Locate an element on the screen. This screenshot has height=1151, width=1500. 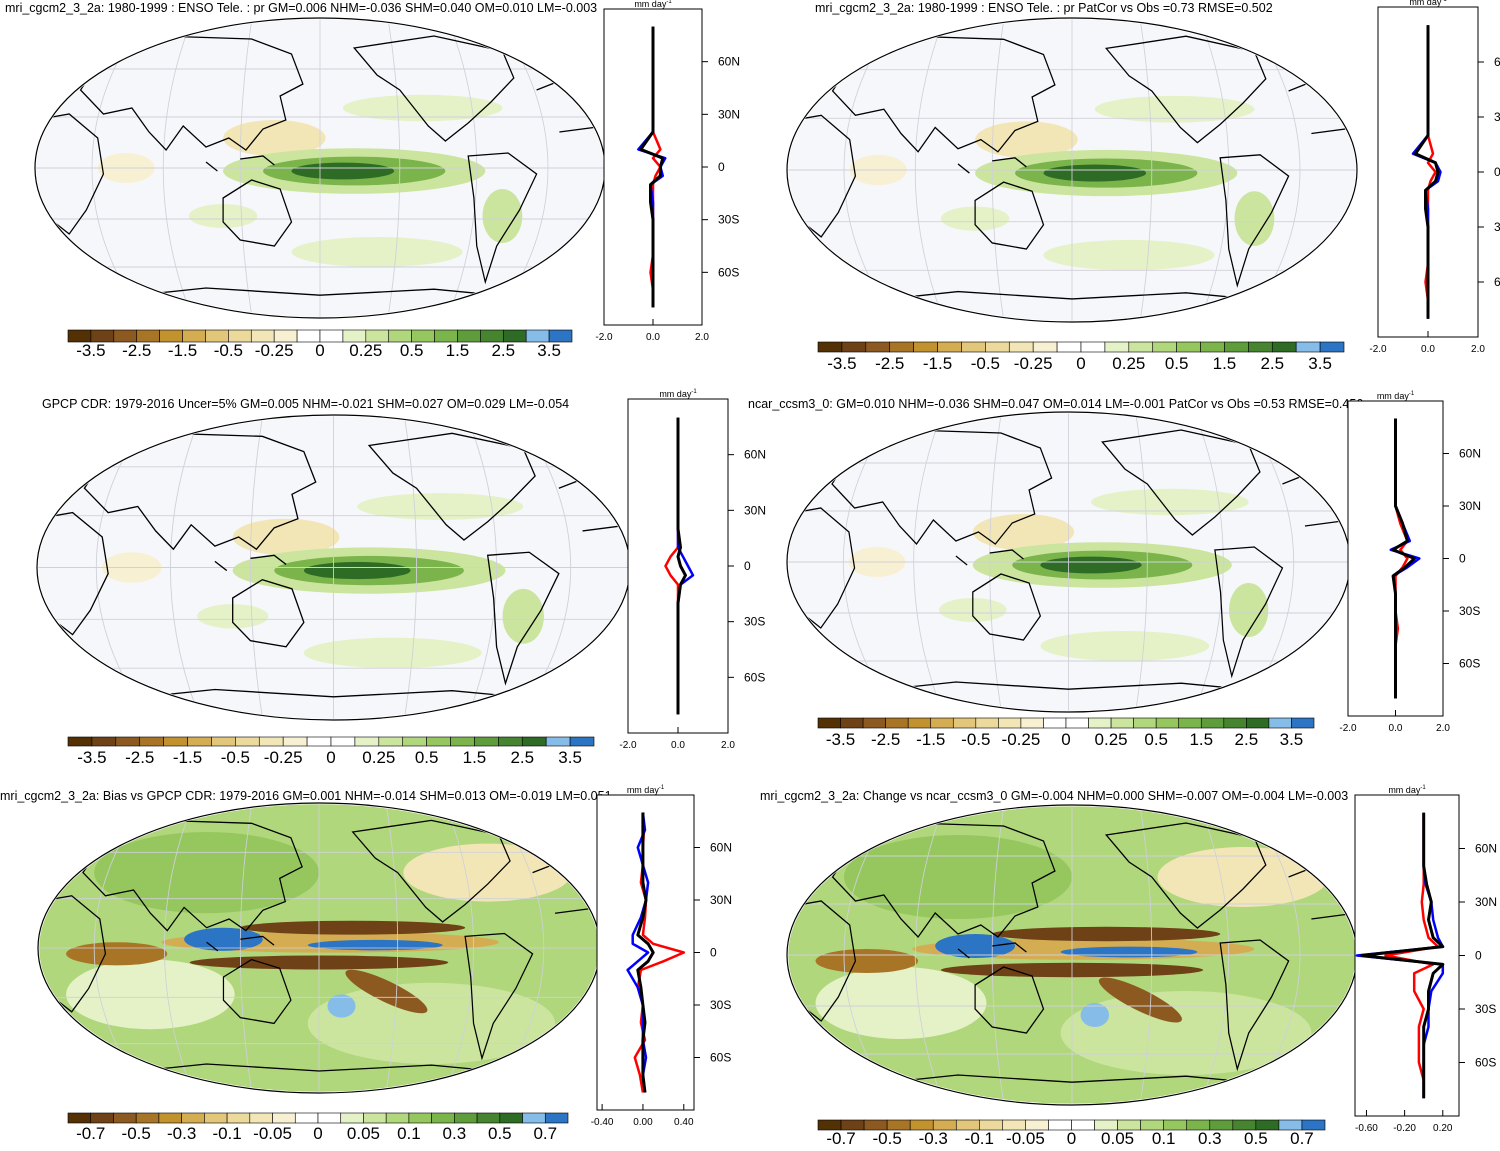
x-tick-label: -0.60 is located at coordinates (1366, 1128).